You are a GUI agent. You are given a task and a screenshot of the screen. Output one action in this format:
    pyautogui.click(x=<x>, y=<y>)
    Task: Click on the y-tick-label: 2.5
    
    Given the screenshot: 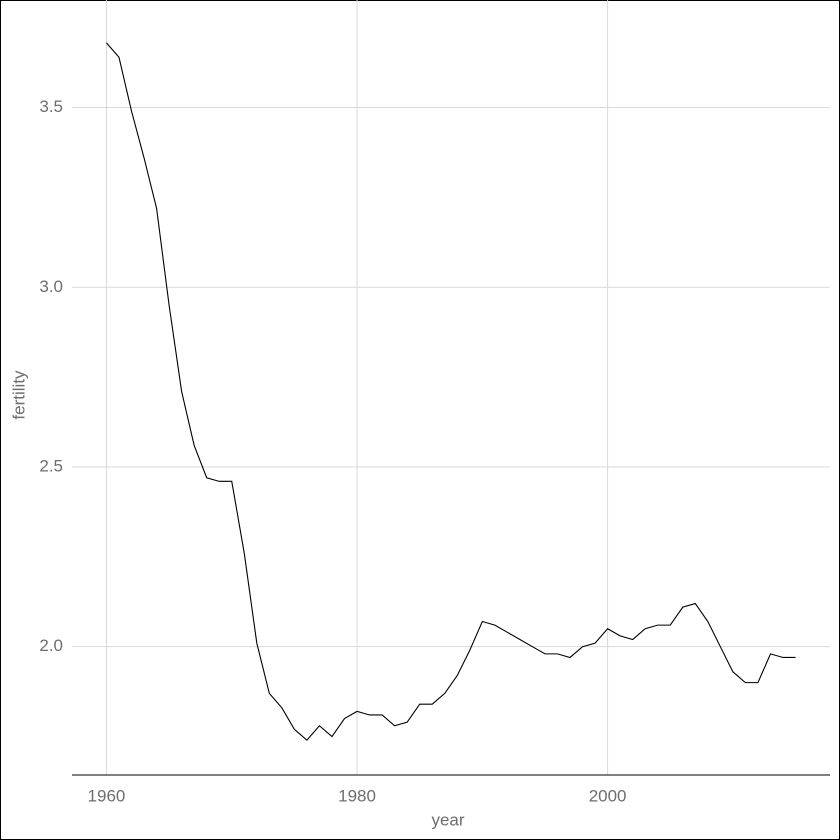 What is the action you would take?
    pyautogui.click(x=51, y=465)
    